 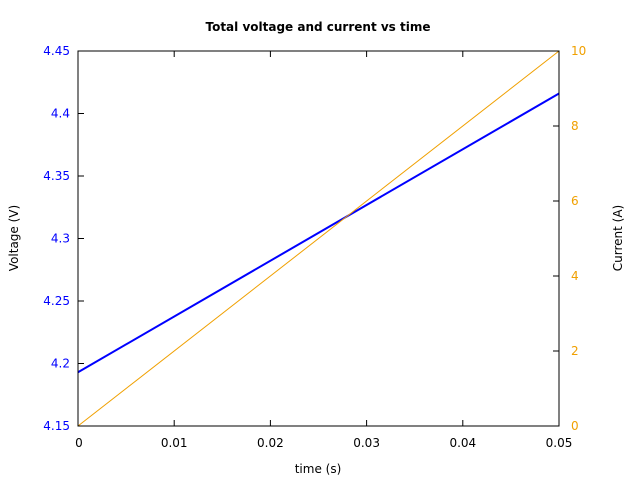 What do you see at coordinates (559, 443) in the screenshot?
I see `x-tick-label: 0.05` at bounding box center [559, 443].